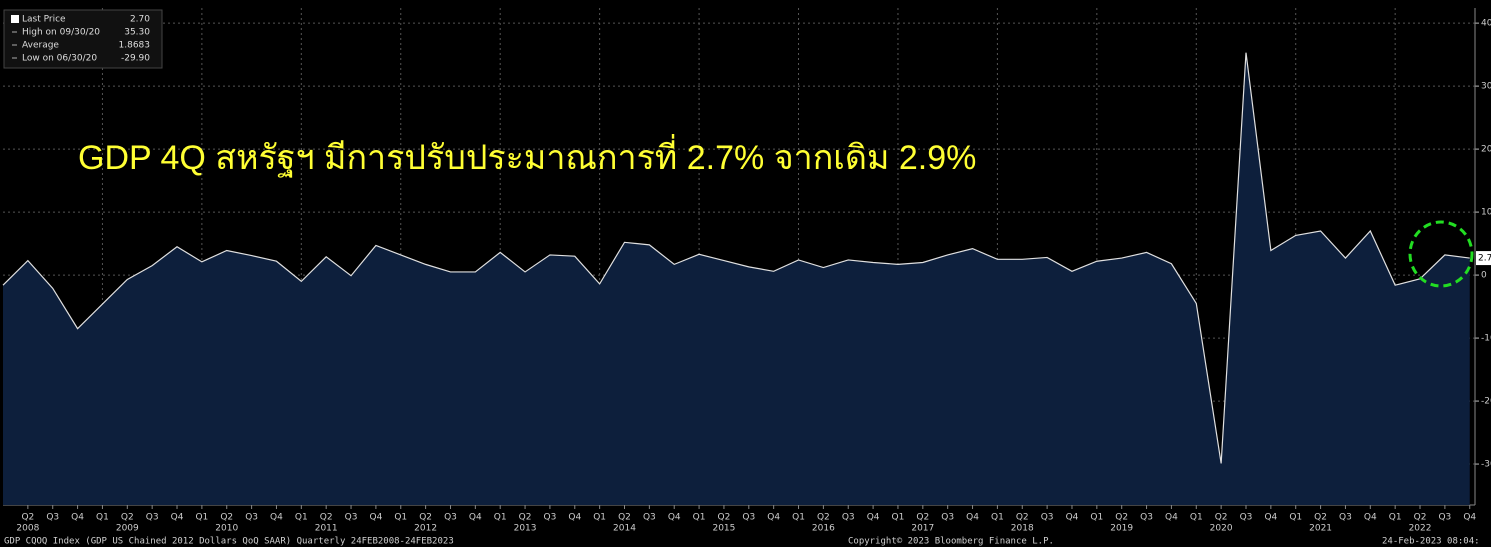 The height and width of the screenshot is (547, 1491). Describe the element at coordinates (59, 59) in the screenshot. I see `legend-label: Low on 06/30/20` at that location.